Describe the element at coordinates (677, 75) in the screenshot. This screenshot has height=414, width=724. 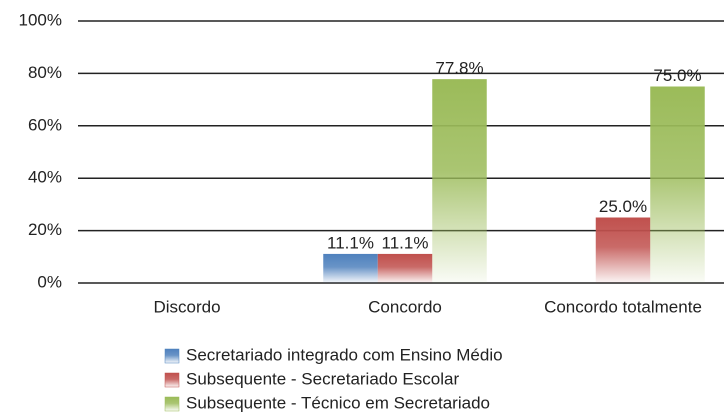
I see `data-label: 75.0%` at that location.